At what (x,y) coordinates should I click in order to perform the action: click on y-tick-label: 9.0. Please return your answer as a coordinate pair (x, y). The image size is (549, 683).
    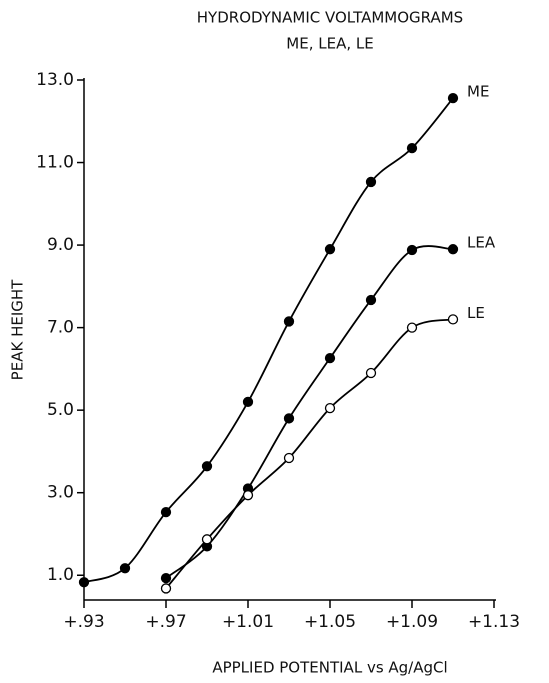
    Looking at the image, I should click on (60, 245).